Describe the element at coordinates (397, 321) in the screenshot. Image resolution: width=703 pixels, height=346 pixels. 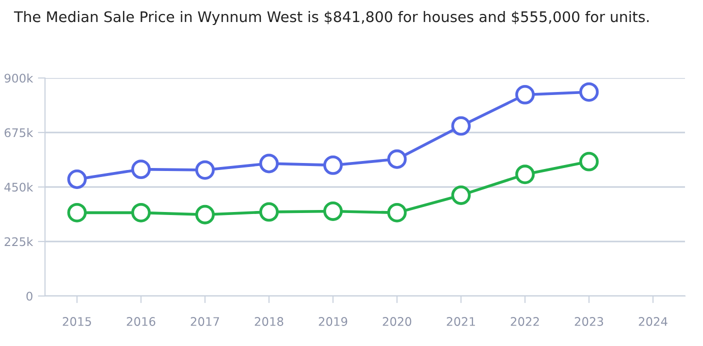
I see `x-tick-label: 2020` at that location.